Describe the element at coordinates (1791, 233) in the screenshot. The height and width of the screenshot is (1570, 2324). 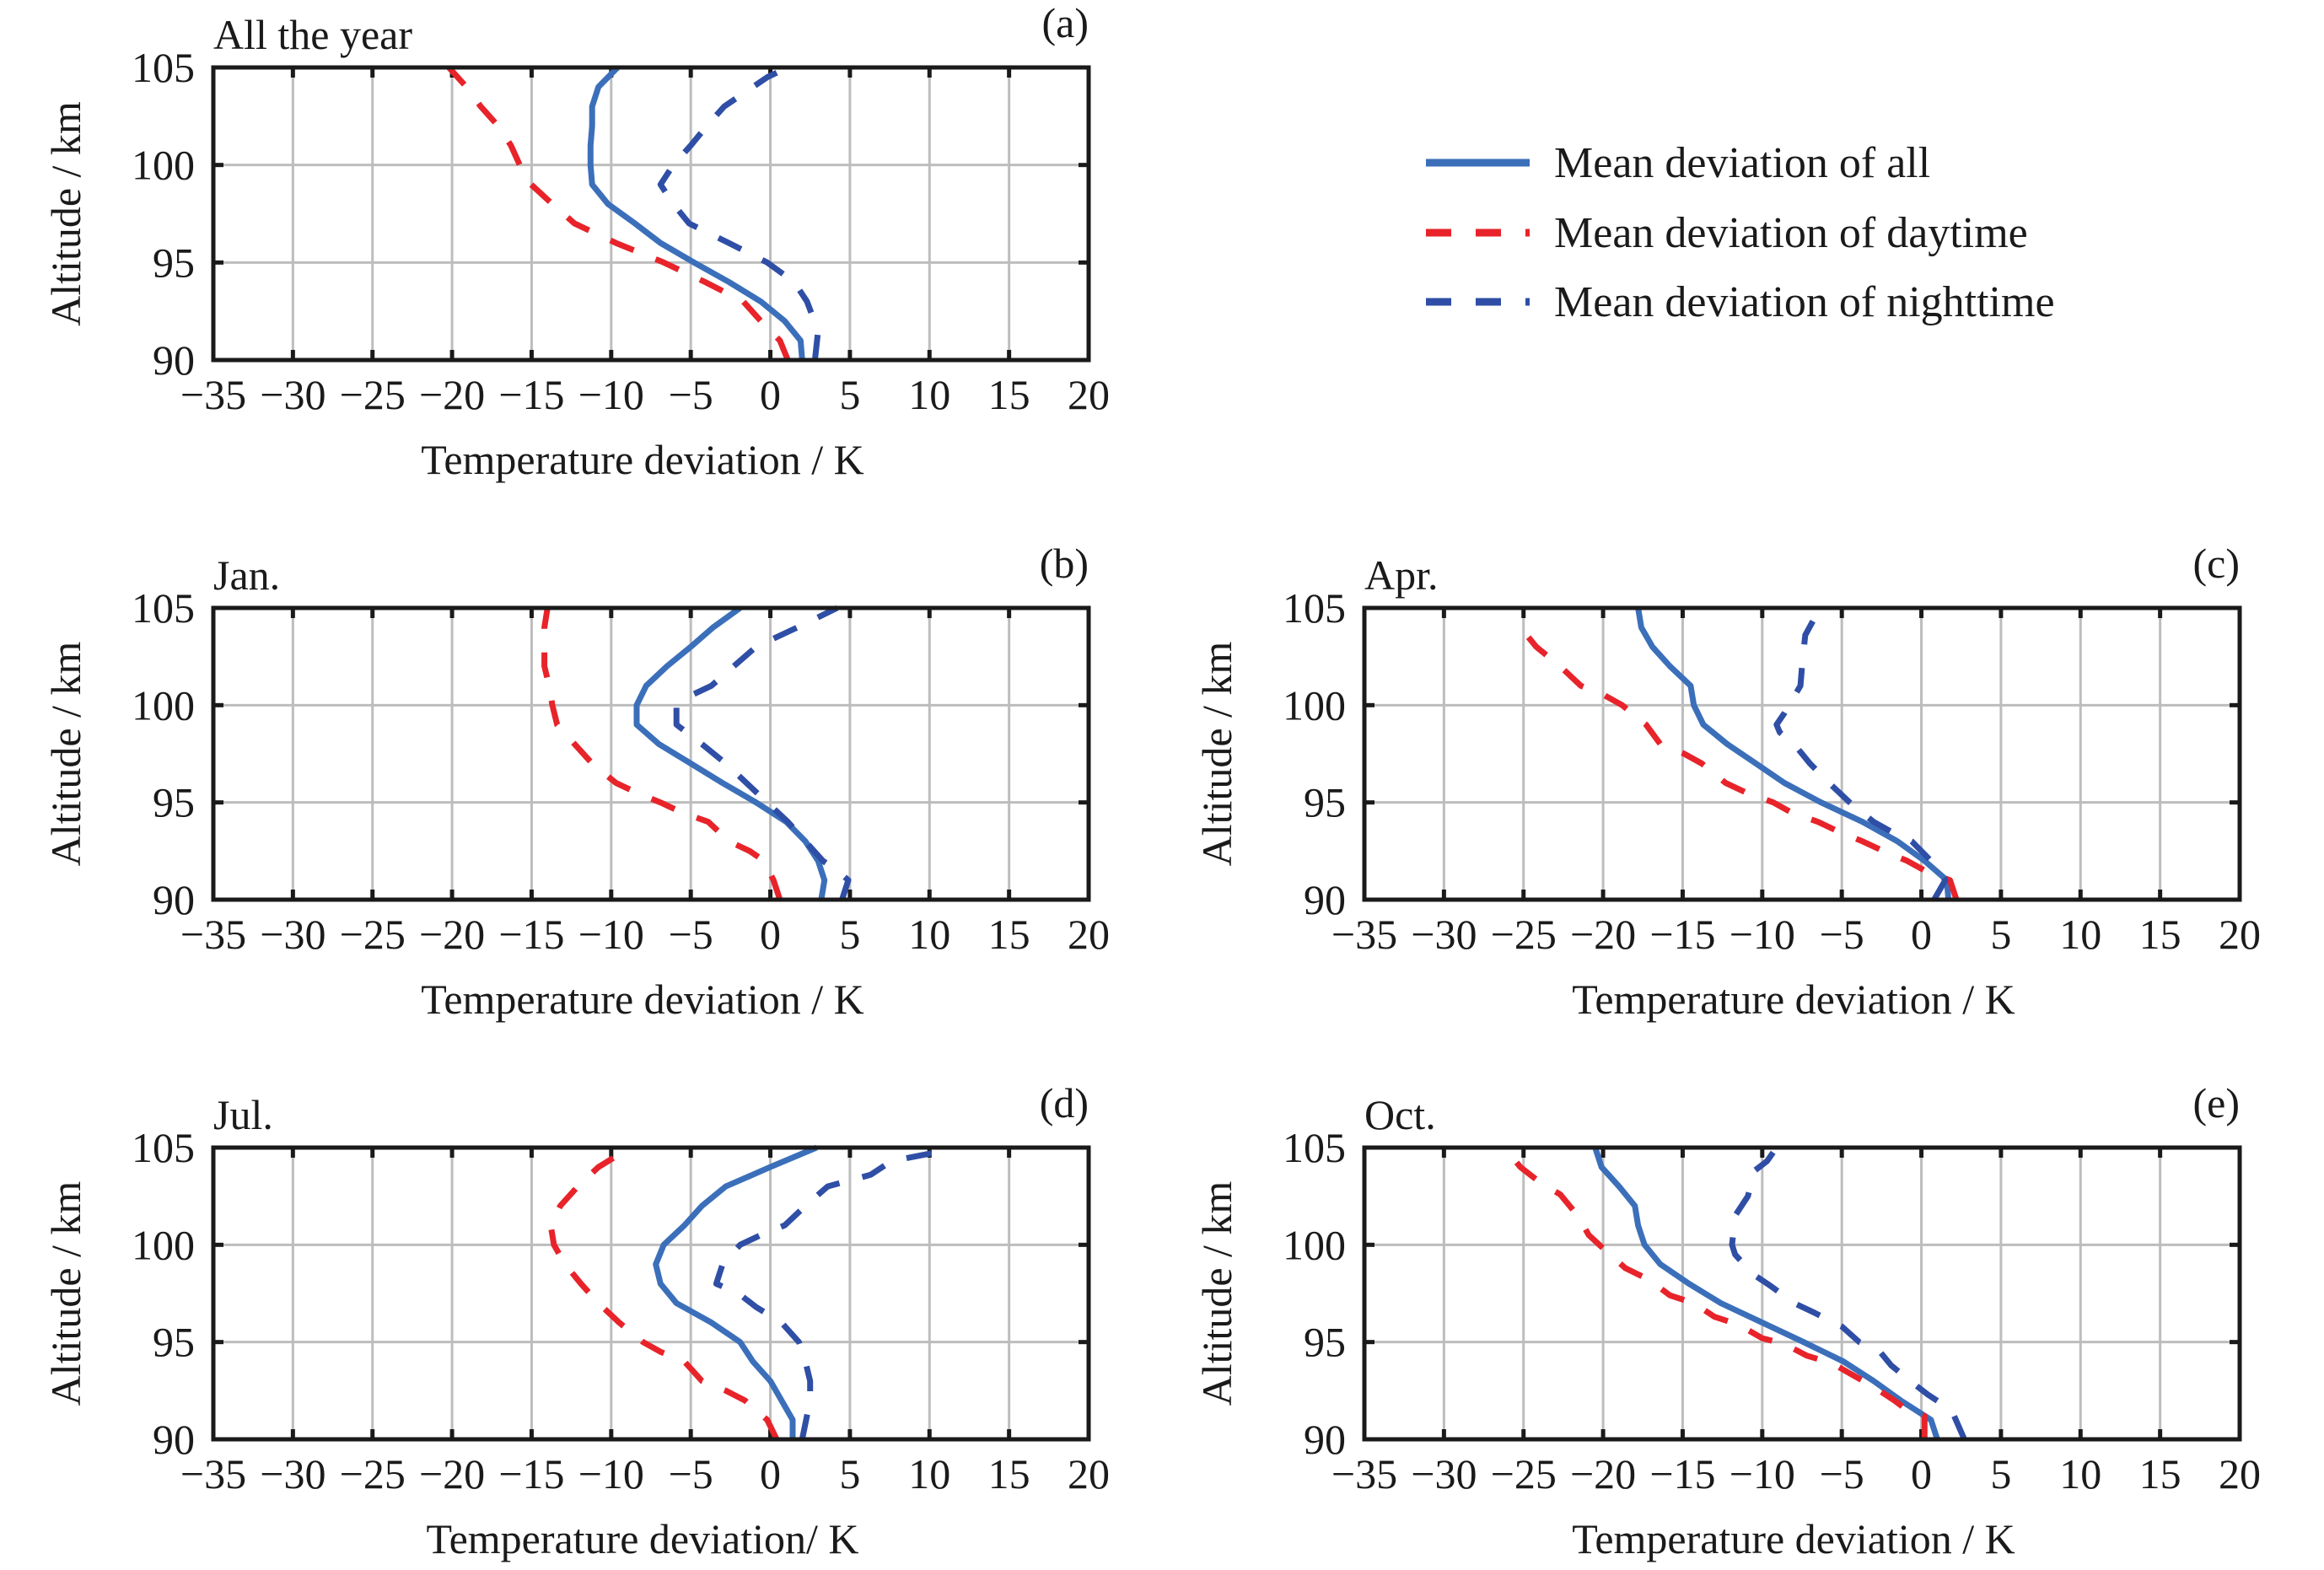
I see `legend-label-daytime: Mean deviation of daytime` at that location.